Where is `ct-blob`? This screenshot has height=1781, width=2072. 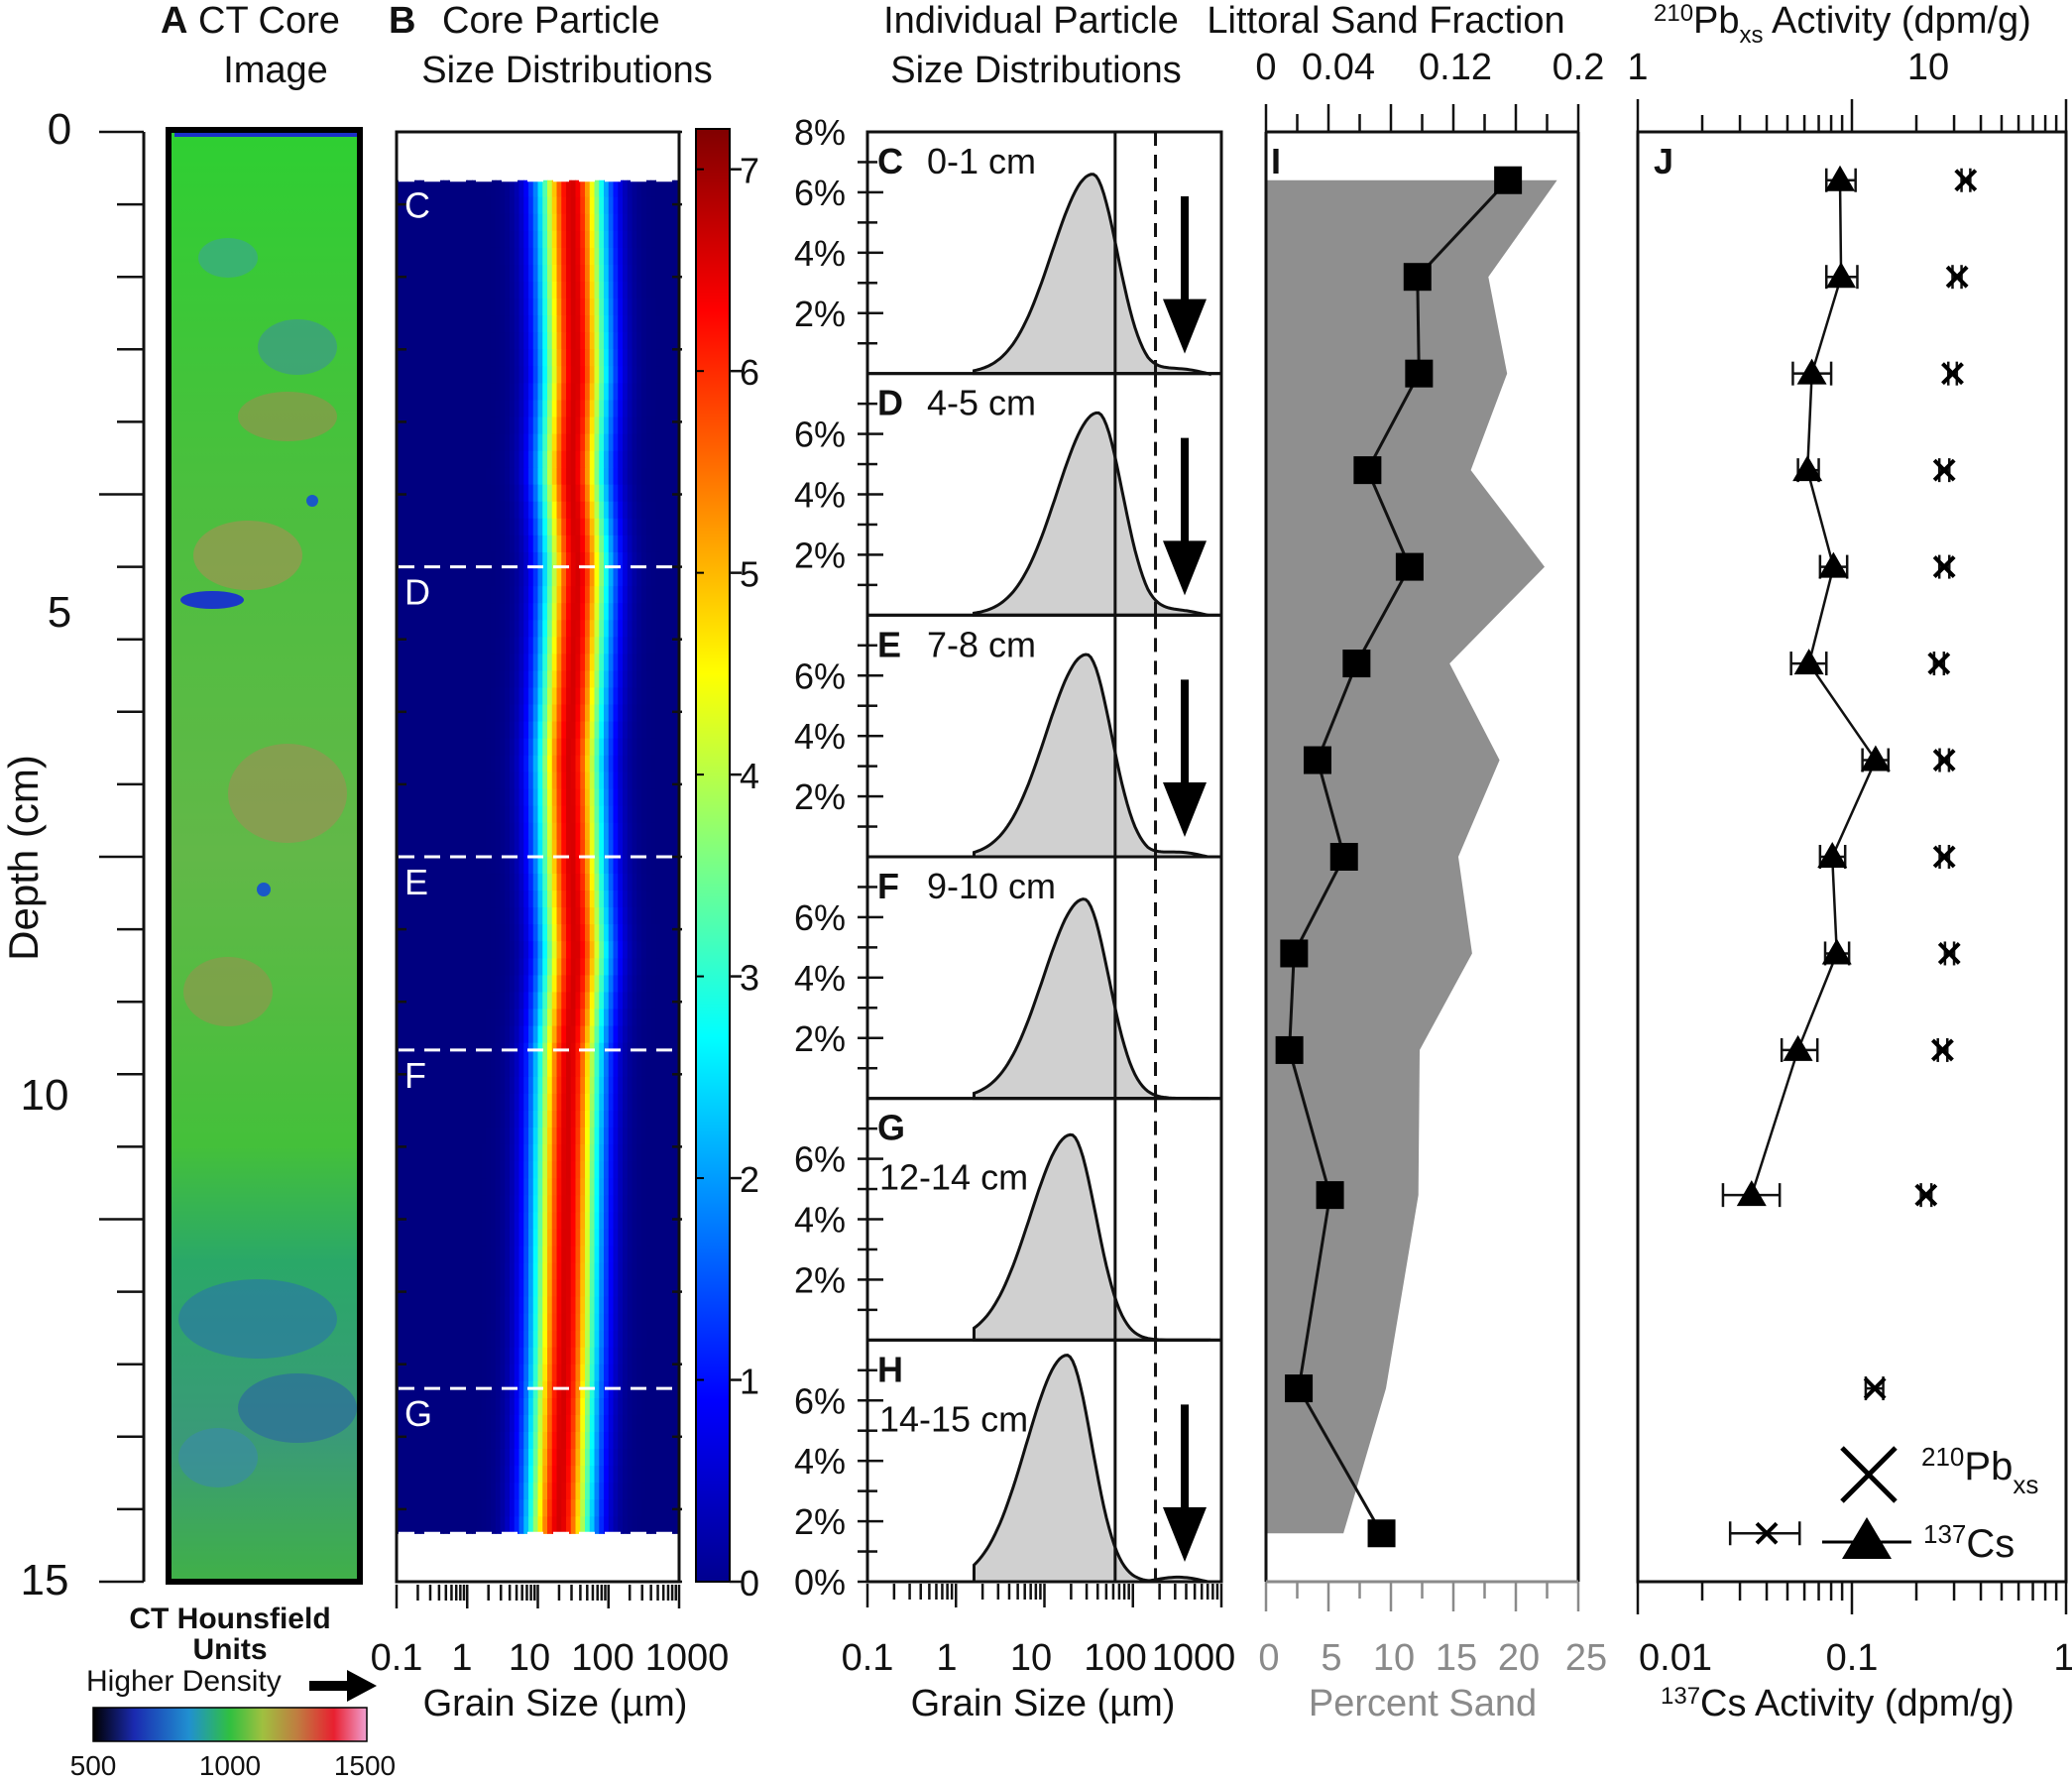
ct-blob is located at coordinates (287, 416).